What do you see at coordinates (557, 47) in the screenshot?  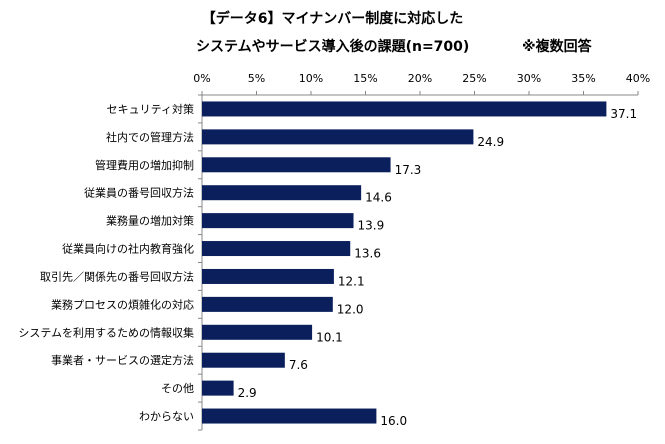 I see `chart-note: ※複数回答` at bounding box center [557, 47].